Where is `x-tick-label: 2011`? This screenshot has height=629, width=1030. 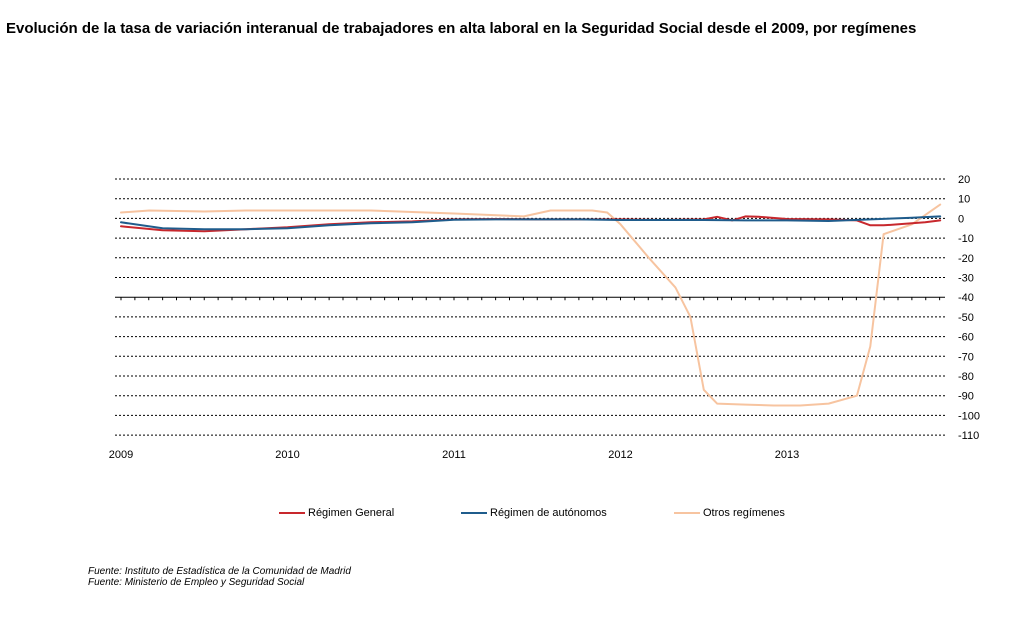
x-tick-label: 2011 is located at coordinates (454, 455).